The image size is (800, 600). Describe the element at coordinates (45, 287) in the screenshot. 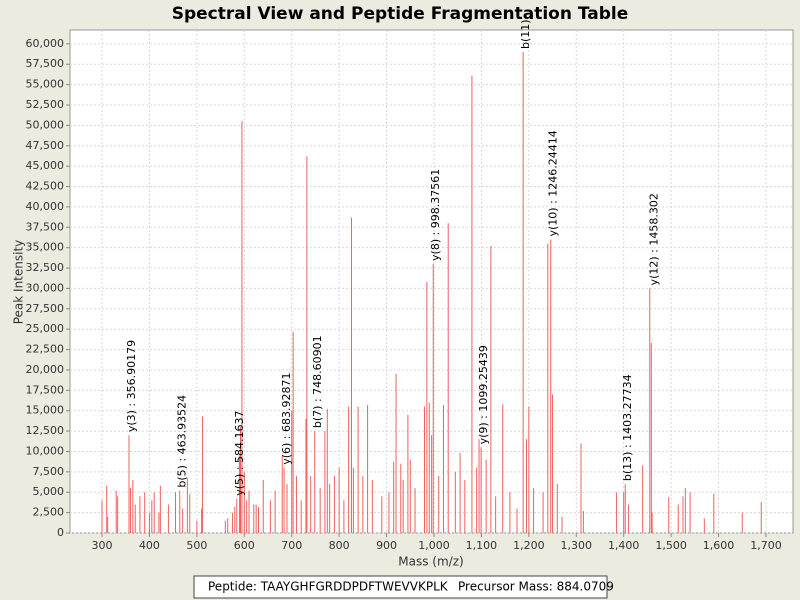

I see `y-tick-label: 30,000` at that location.